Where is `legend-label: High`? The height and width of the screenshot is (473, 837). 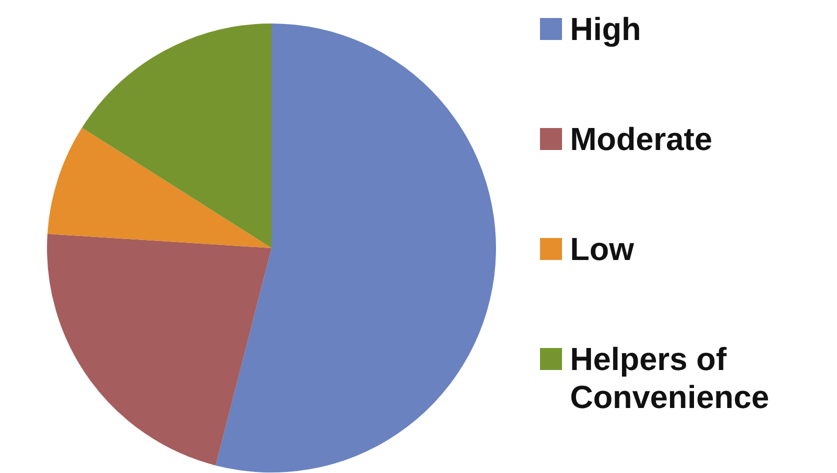 legend-label: High is located at coordinates (606, 29).